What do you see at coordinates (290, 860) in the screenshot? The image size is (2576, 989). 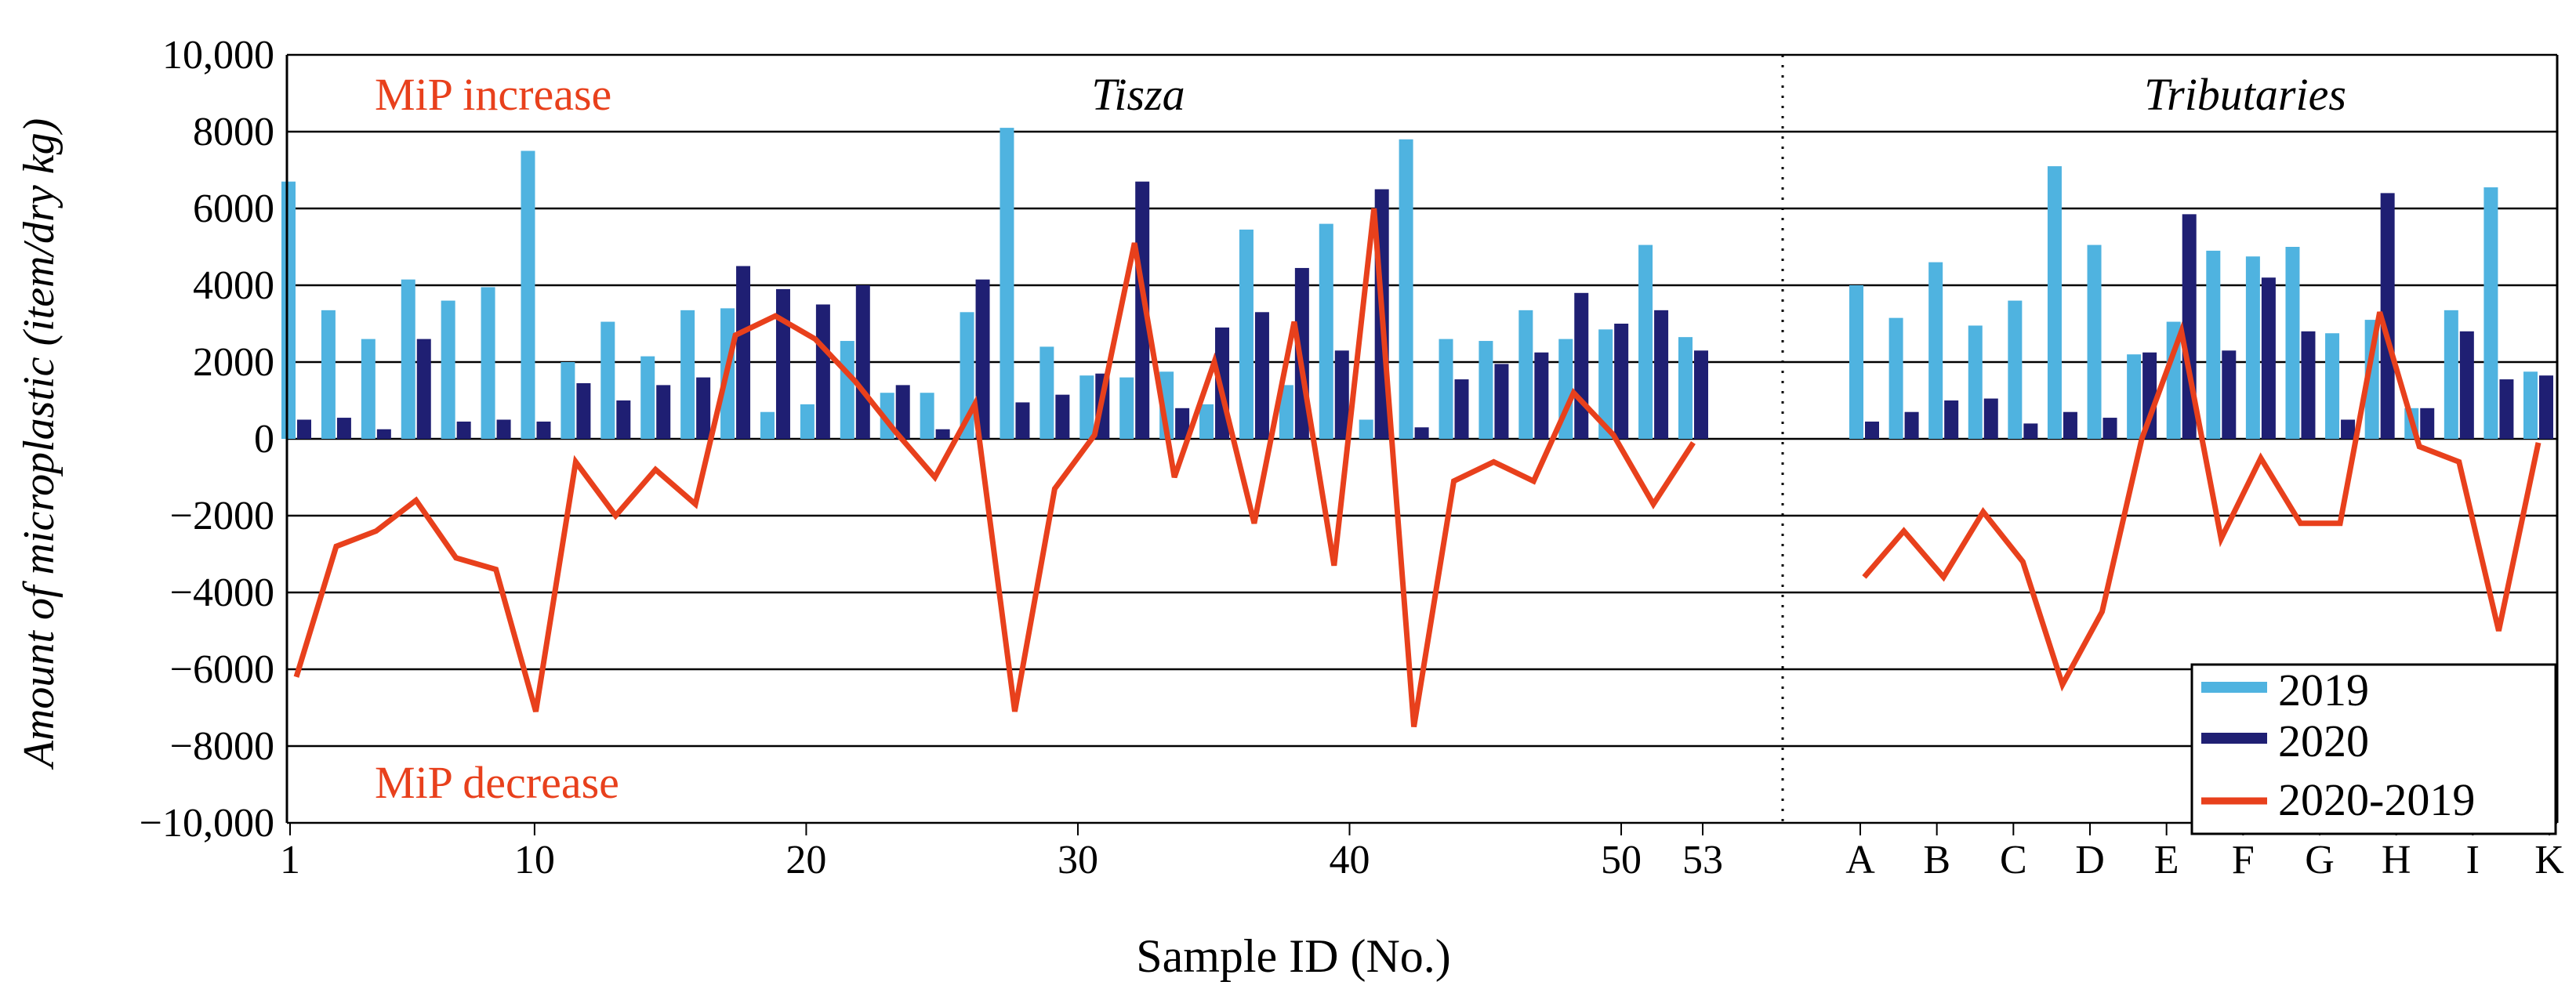 I see `x-tick-label: 1` at bounding box center [290, 860].